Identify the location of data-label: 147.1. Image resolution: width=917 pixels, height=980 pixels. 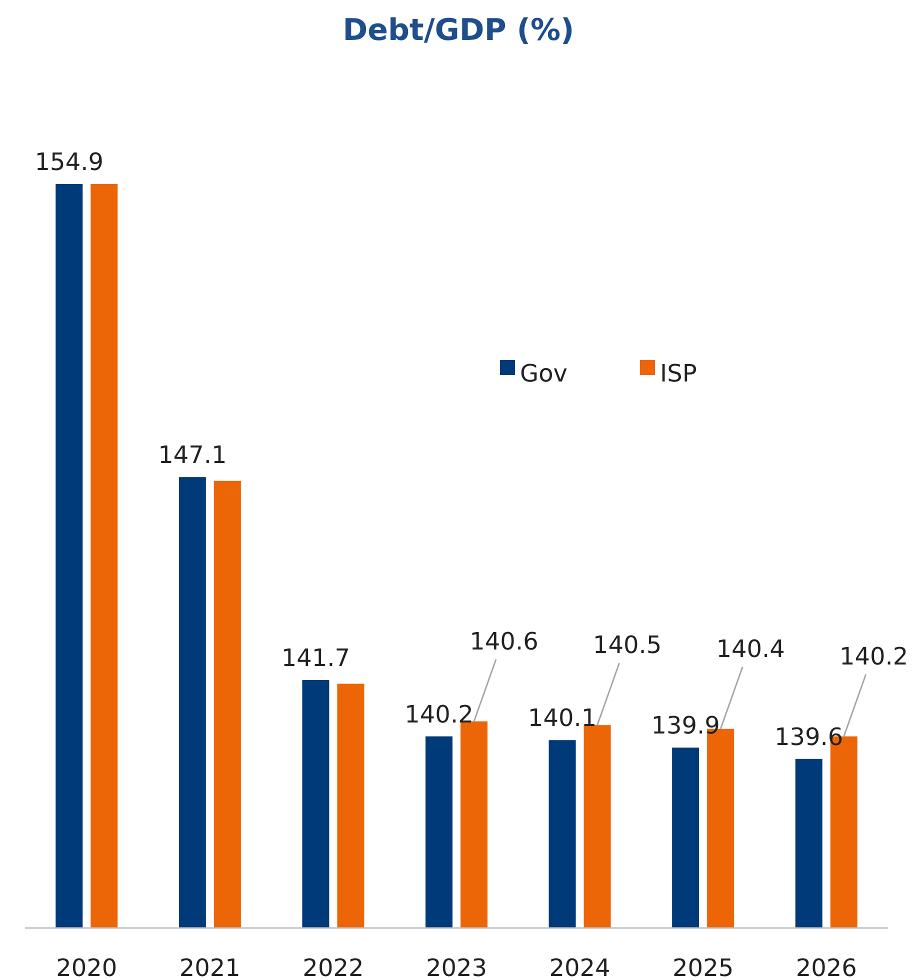
(192, 455).